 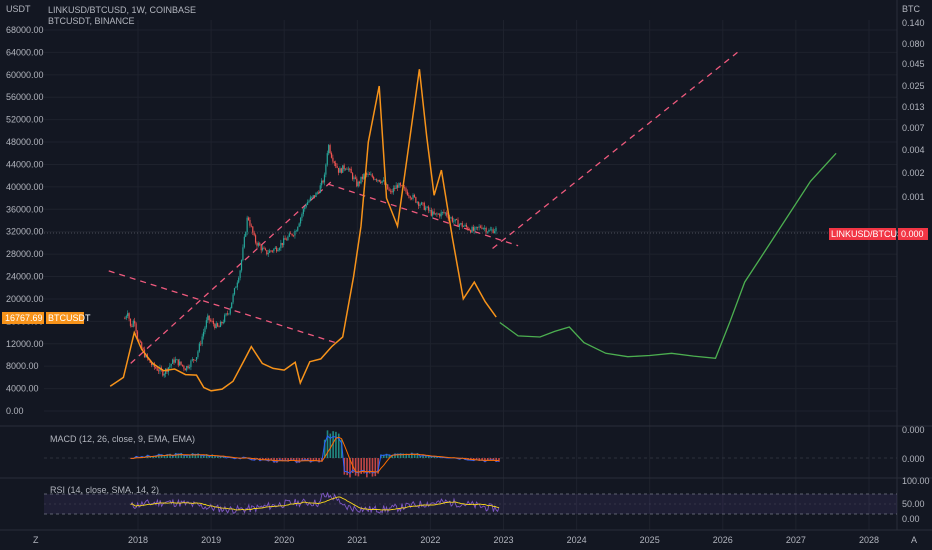 What do you see at coordinates (25, 232) in the screenshot?
I see `left-axis-tick: 32000.00` at bounding box center [25, 232].